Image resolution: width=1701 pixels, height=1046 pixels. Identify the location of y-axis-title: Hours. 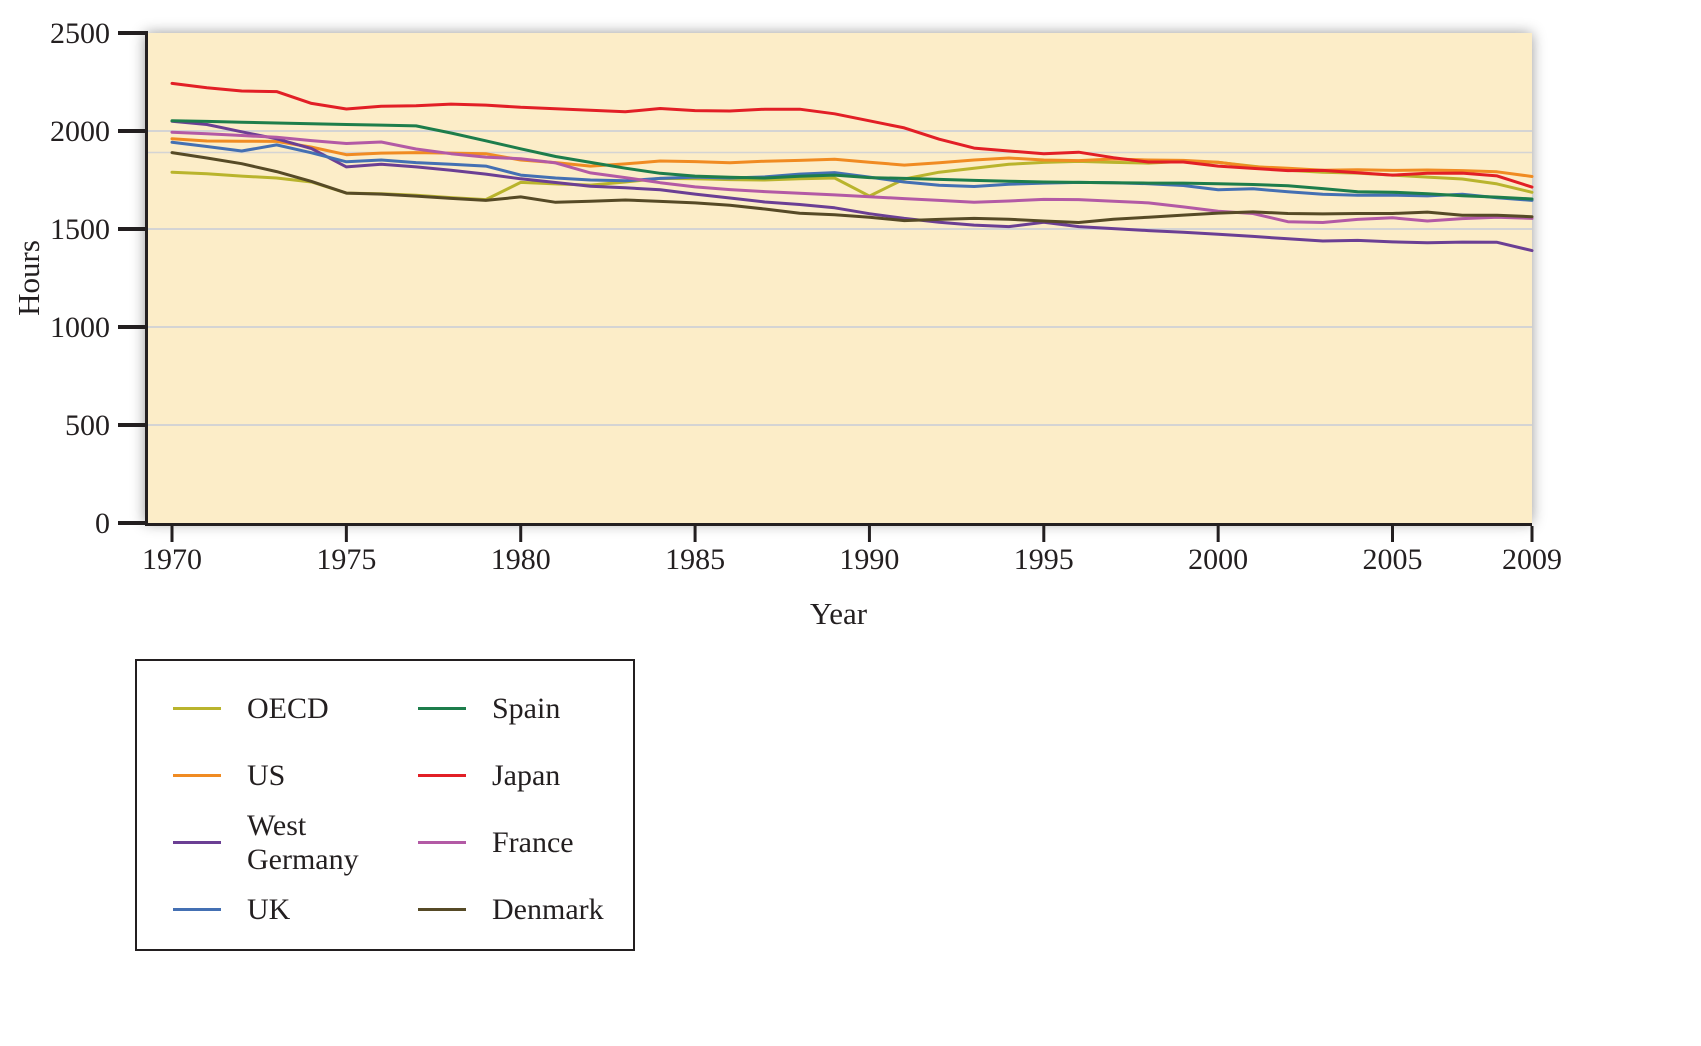
(29, 278).